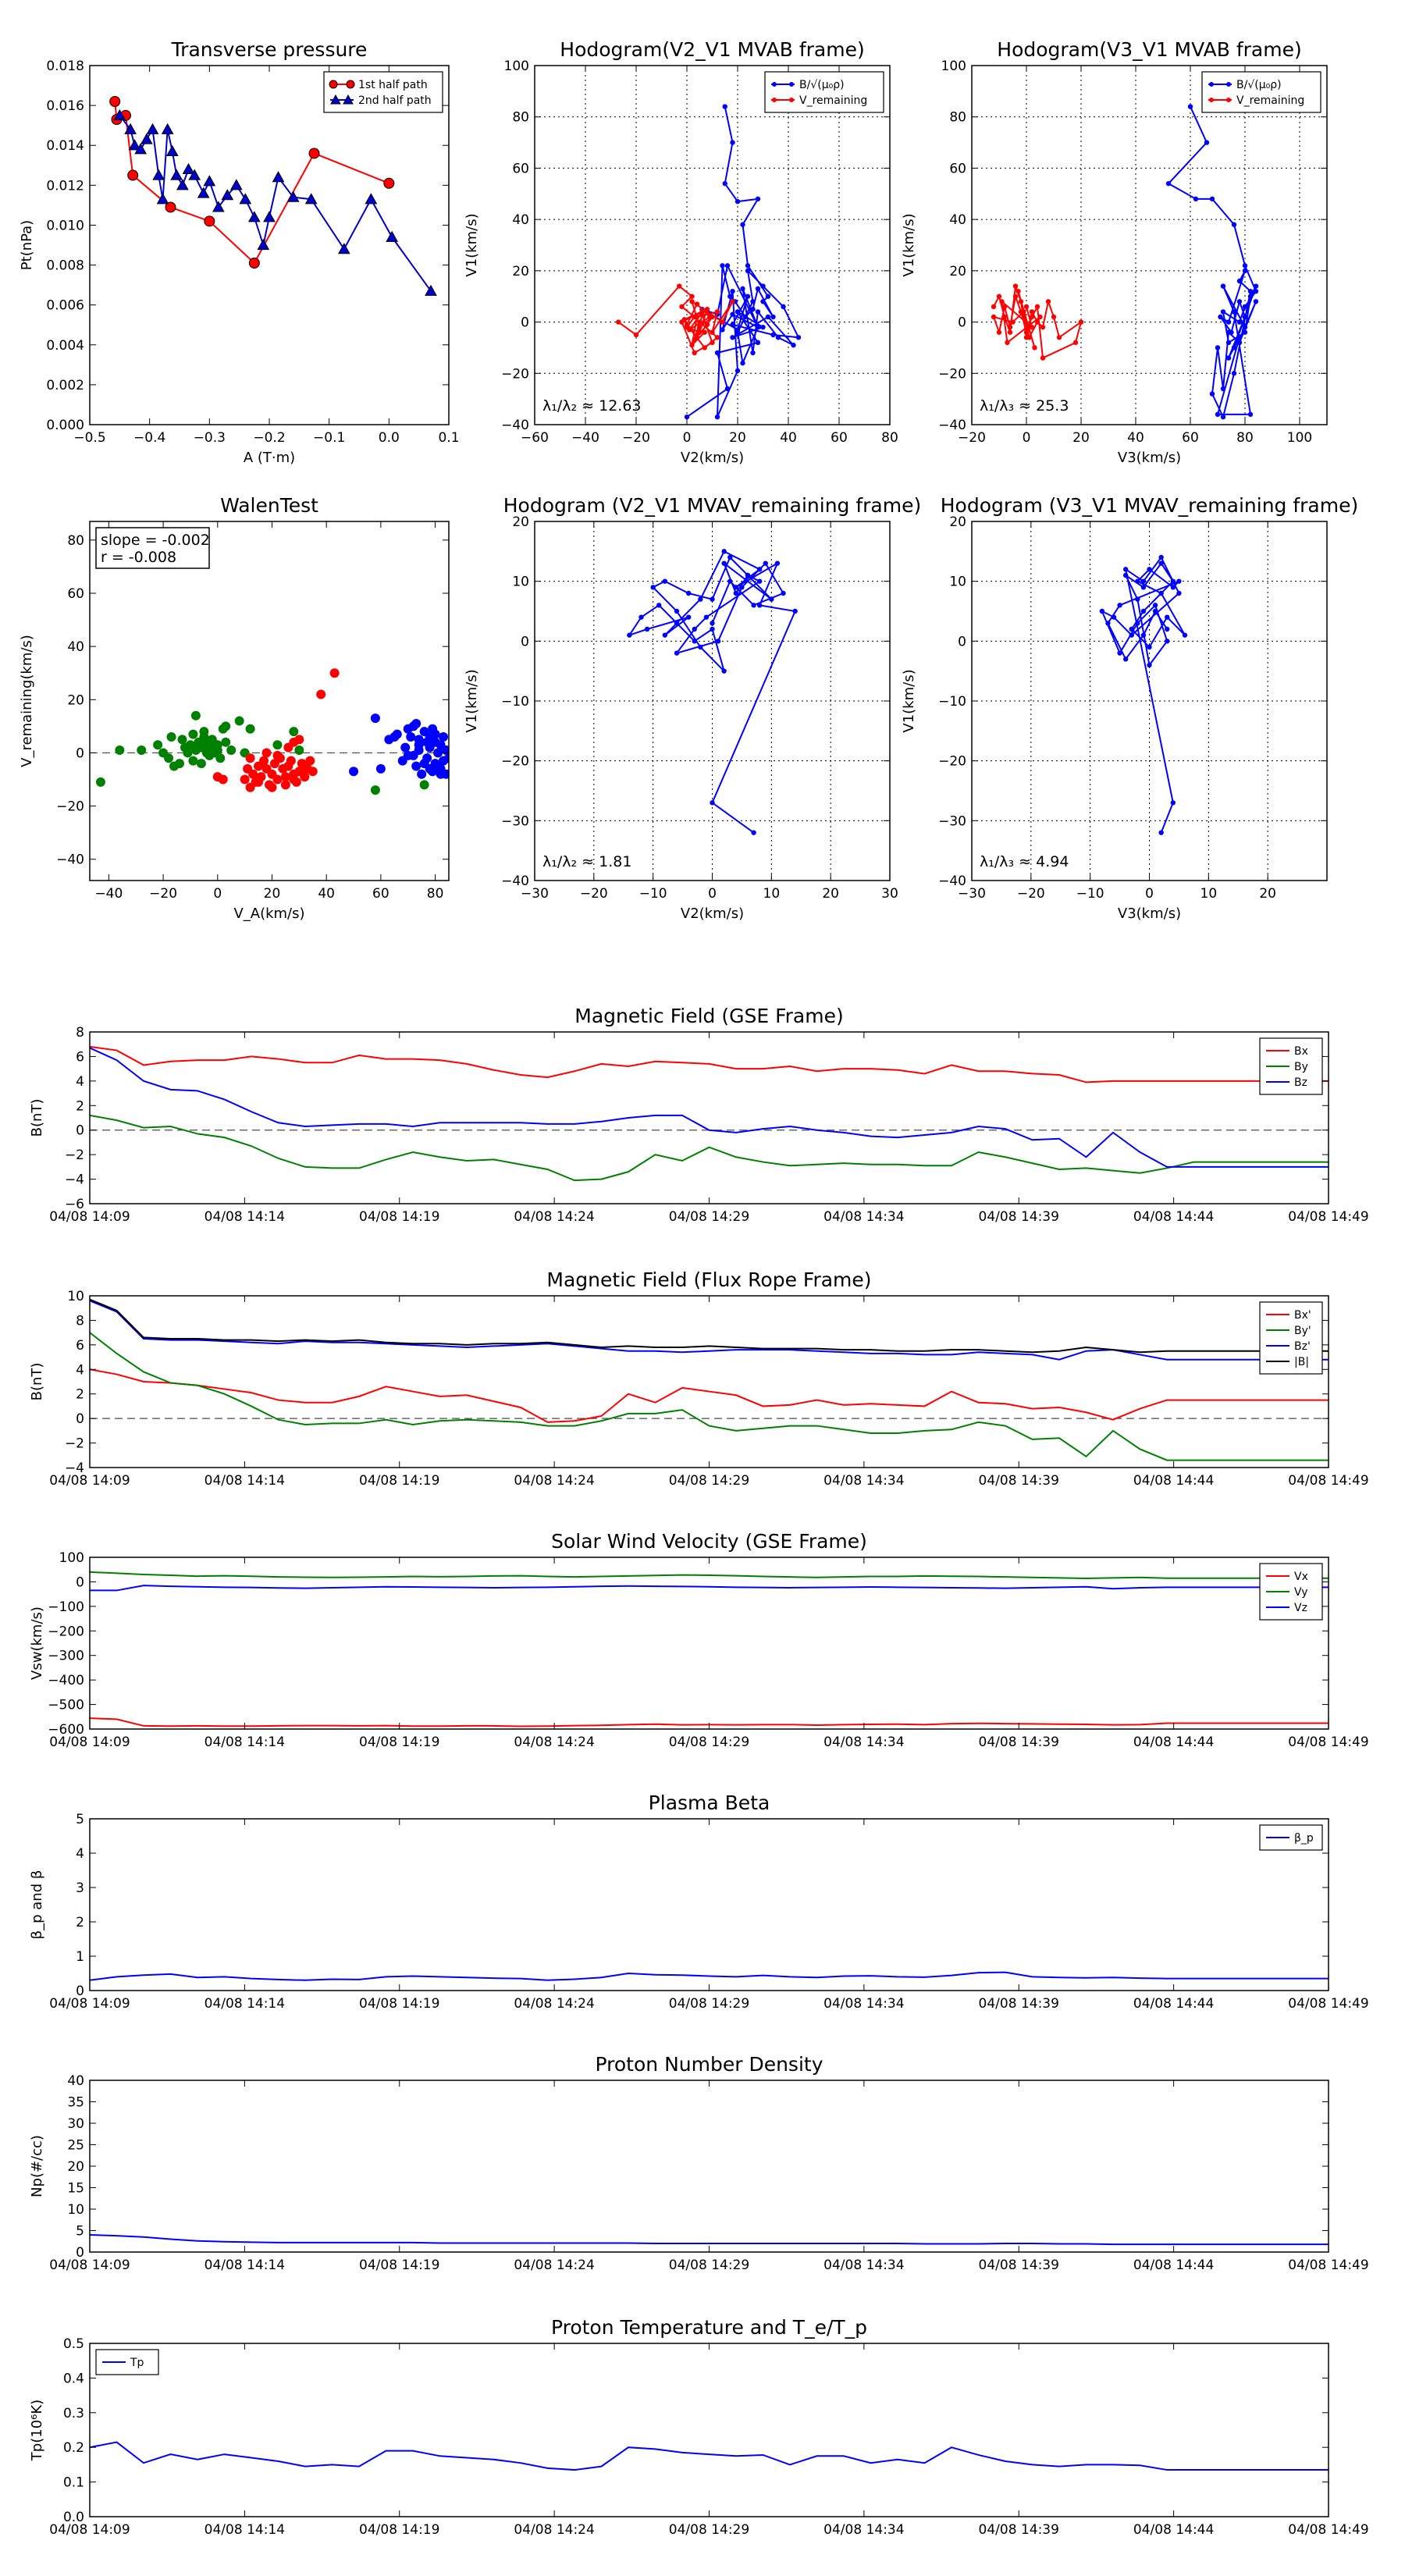  What do you see at coordinates (958, 118) in the screenshot?
I see `y-tick-label: 80` at bounding box center [958, 118].